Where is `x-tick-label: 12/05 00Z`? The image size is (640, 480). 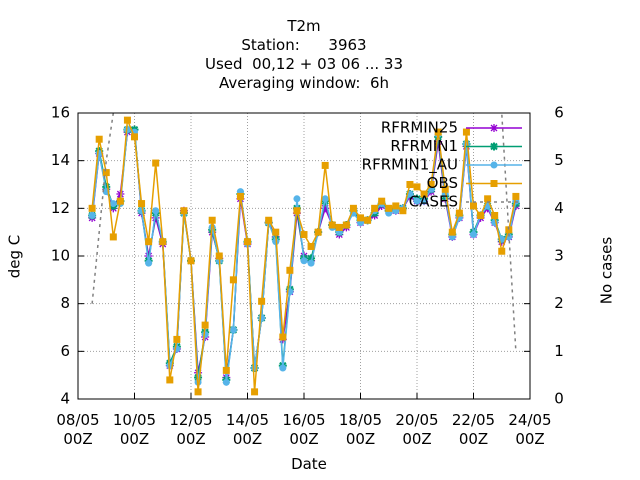
x-tick-label: 12/05 00Z is located at coordinates (191, 429).